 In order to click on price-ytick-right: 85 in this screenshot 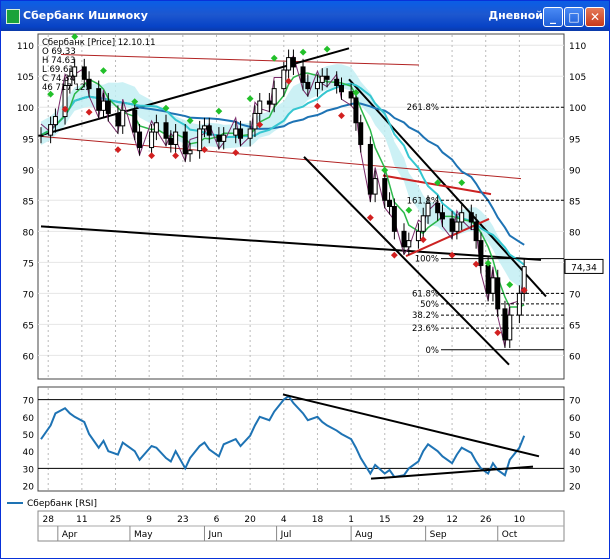, I will do `click(574, 202)`.